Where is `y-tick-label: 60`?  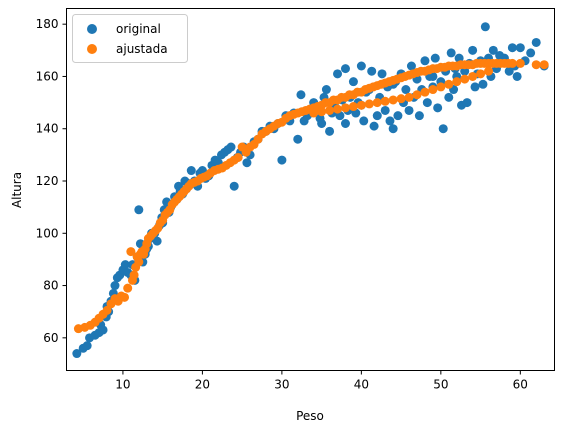 y-tick-label: 60 is located at coordinates (50, 338).